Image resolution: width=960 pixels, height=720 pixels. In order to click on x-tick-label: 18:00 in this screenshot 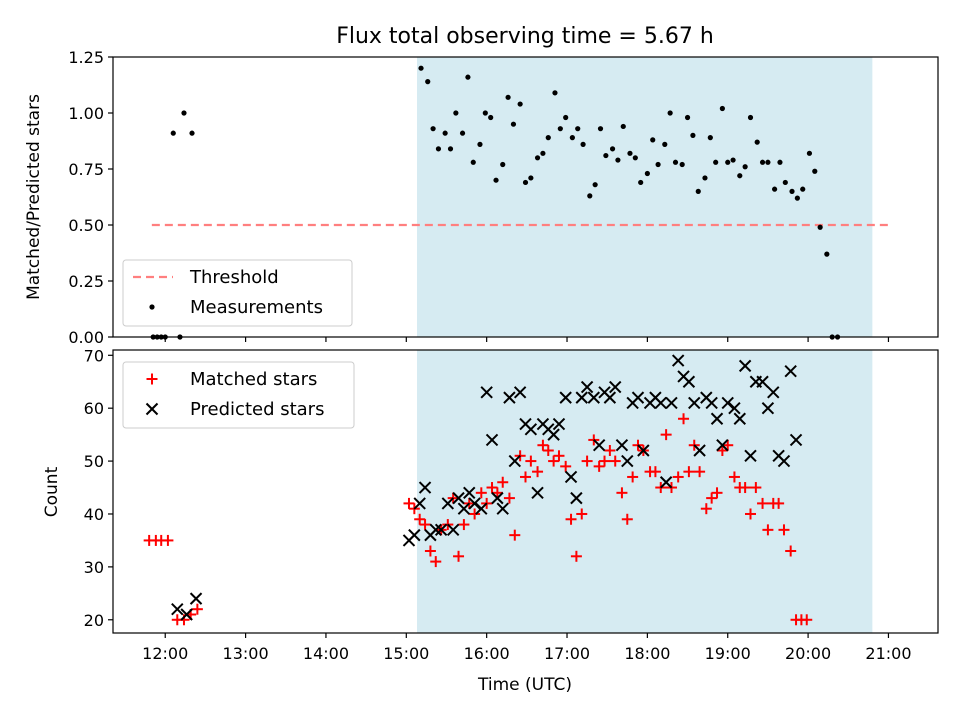, I will do `click(647, 653)`.